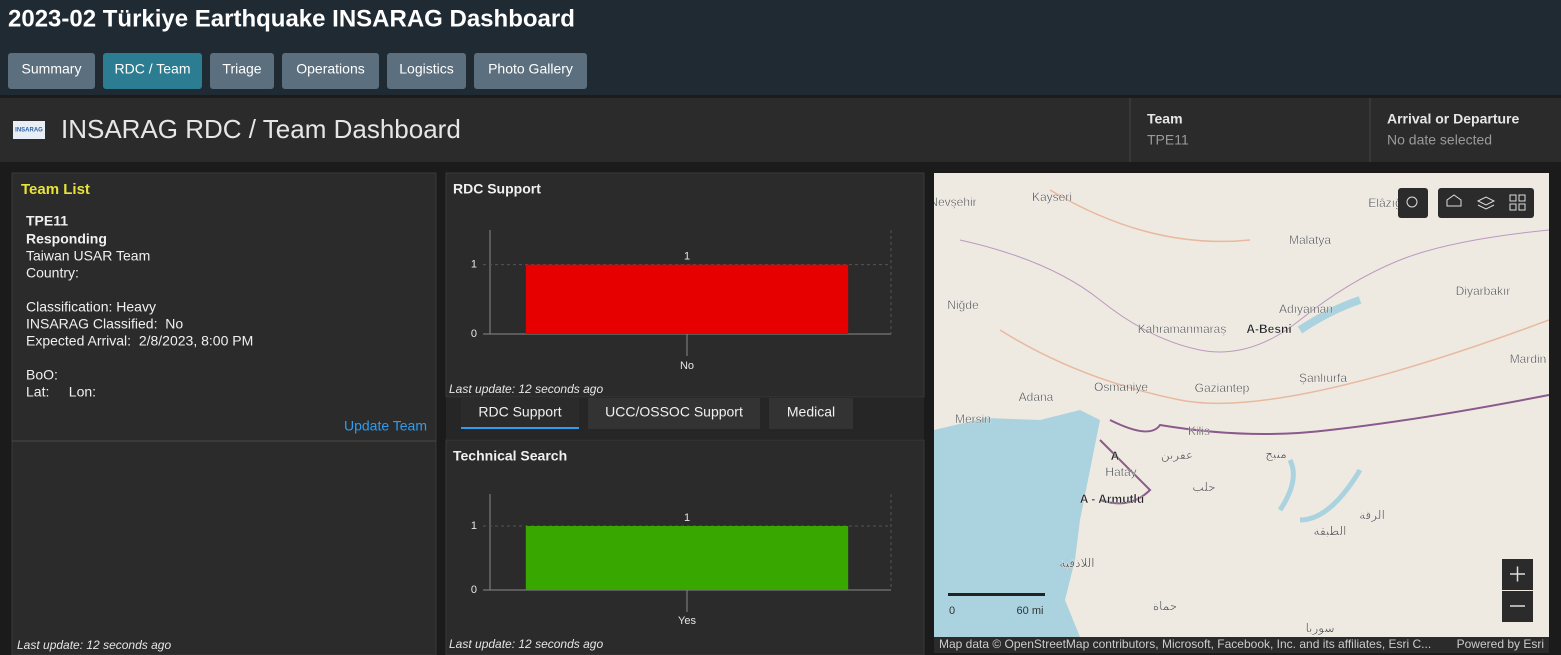  What do you see at coordinates (1165, 606) in the screenshot?
I see `map-label: حماة` at bounding box center [1165, 606].